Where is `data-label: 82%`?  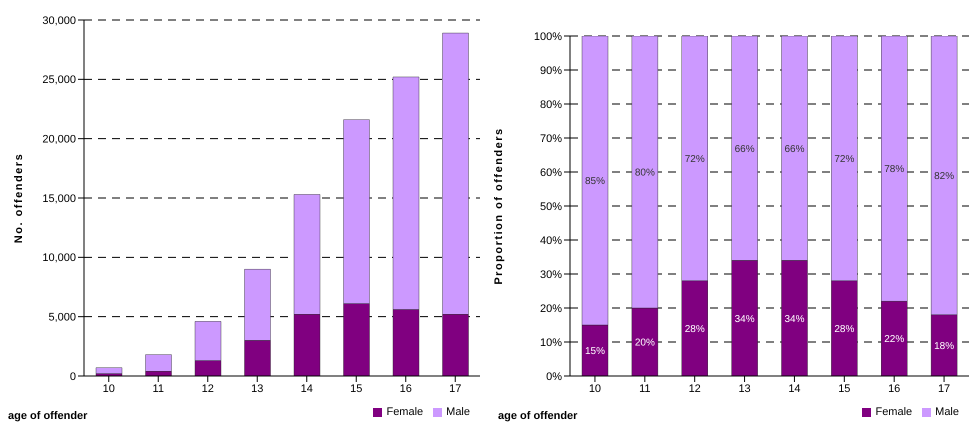
data-label: 82% is located at coordinates (944, 176).